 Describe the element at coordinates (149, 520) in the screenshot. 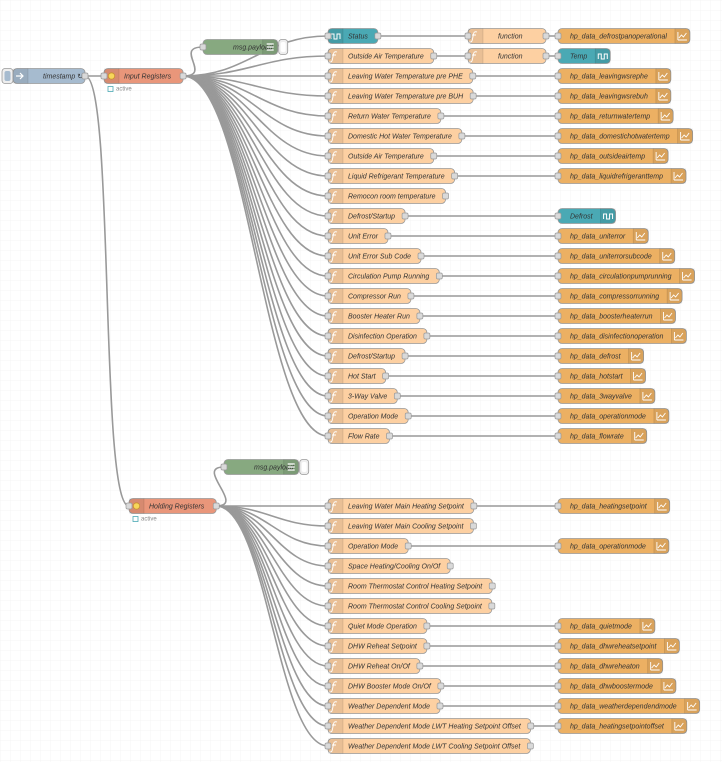

I see `status-label: active` at that location.